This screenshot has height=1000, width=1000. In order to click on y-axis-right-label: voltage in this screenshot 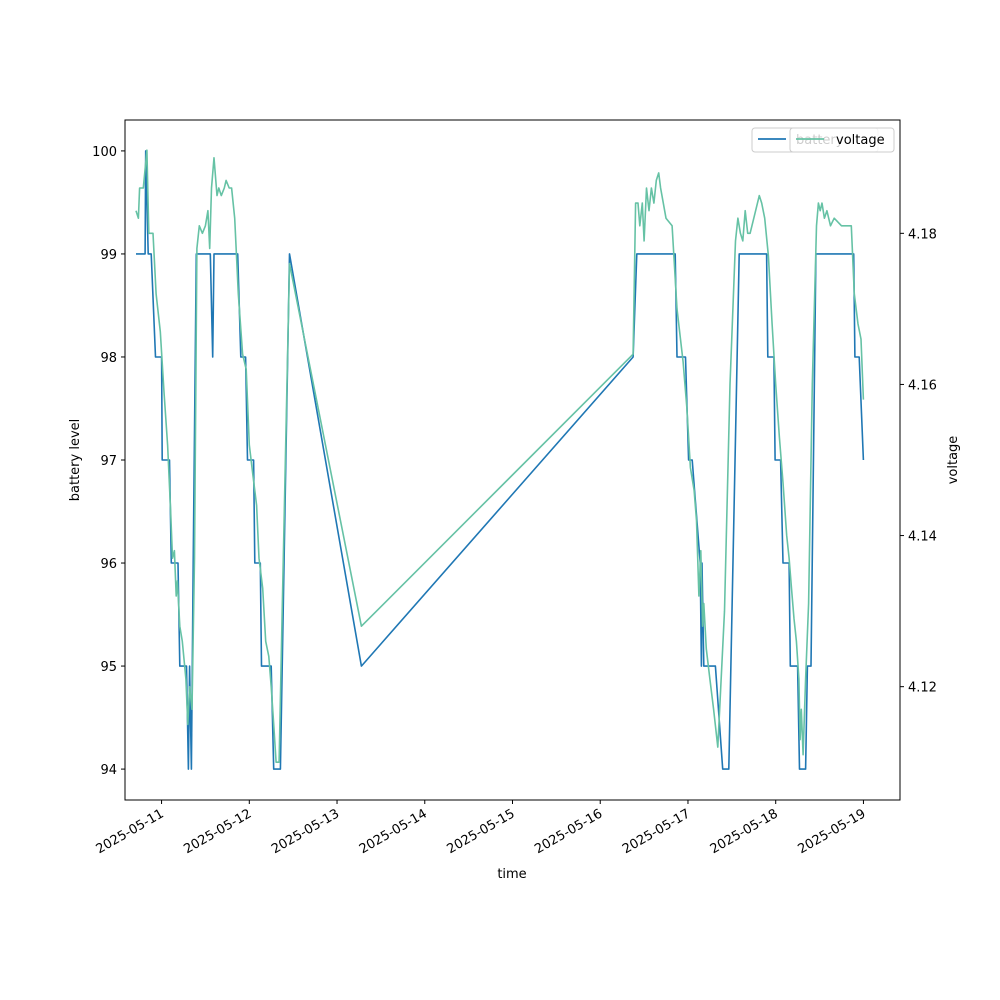, I will do `click(953, 460)`.